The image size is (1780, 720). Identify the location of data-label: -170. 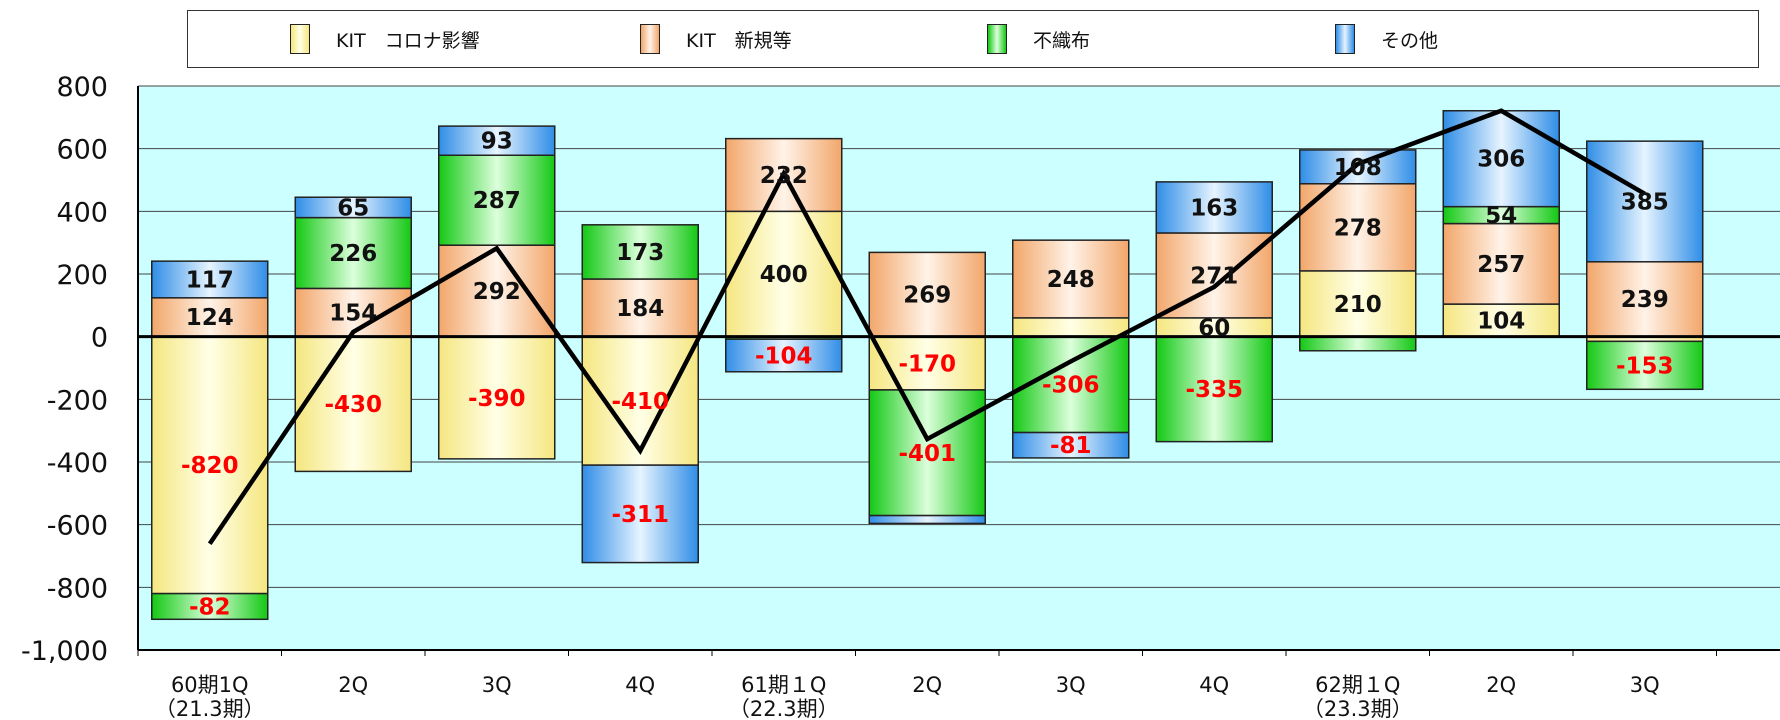
(927, 364).